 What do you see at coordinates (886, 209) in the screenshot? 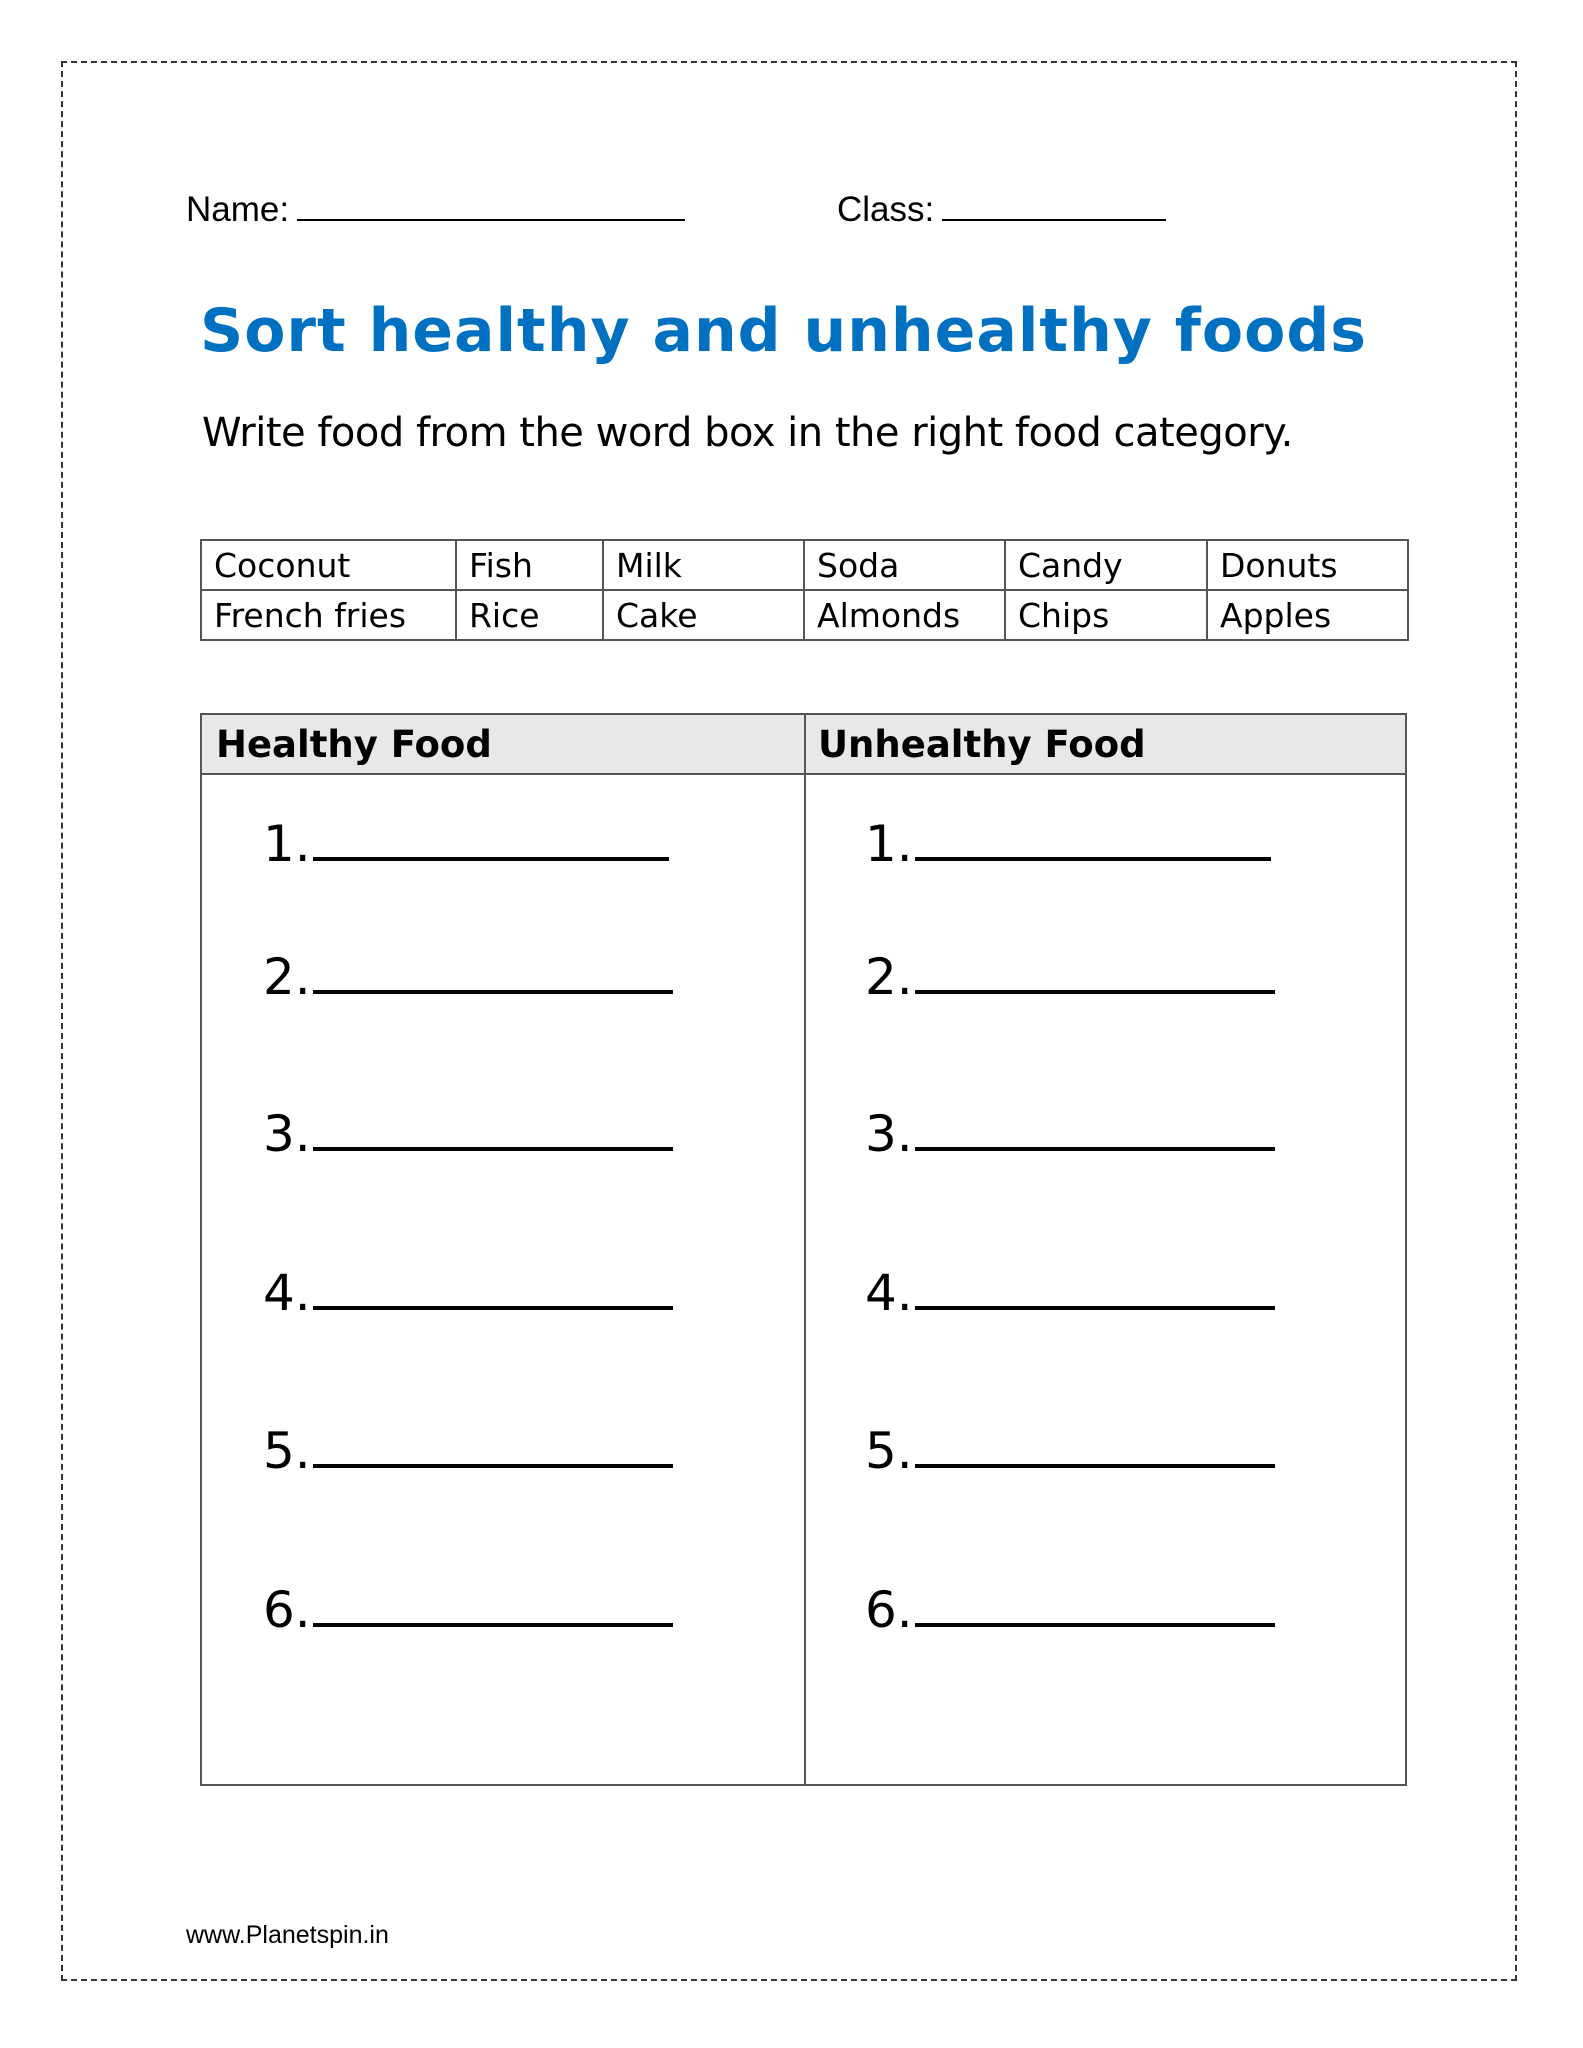
I see `class-label: Class:` at bounding box center [886, 209].